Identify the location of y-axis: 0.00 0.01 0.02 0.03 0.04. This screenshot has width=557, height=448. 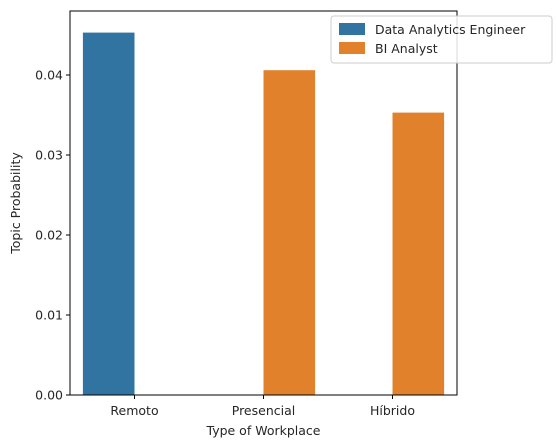
(52, 235).